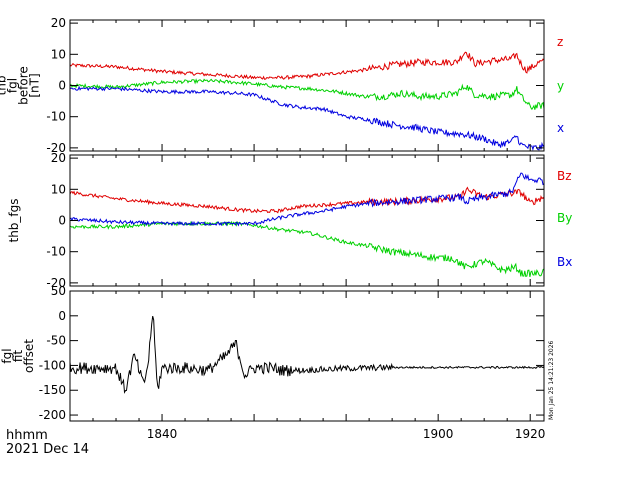  I want to click on time-axis-label: hhmm, so click(27, 435).